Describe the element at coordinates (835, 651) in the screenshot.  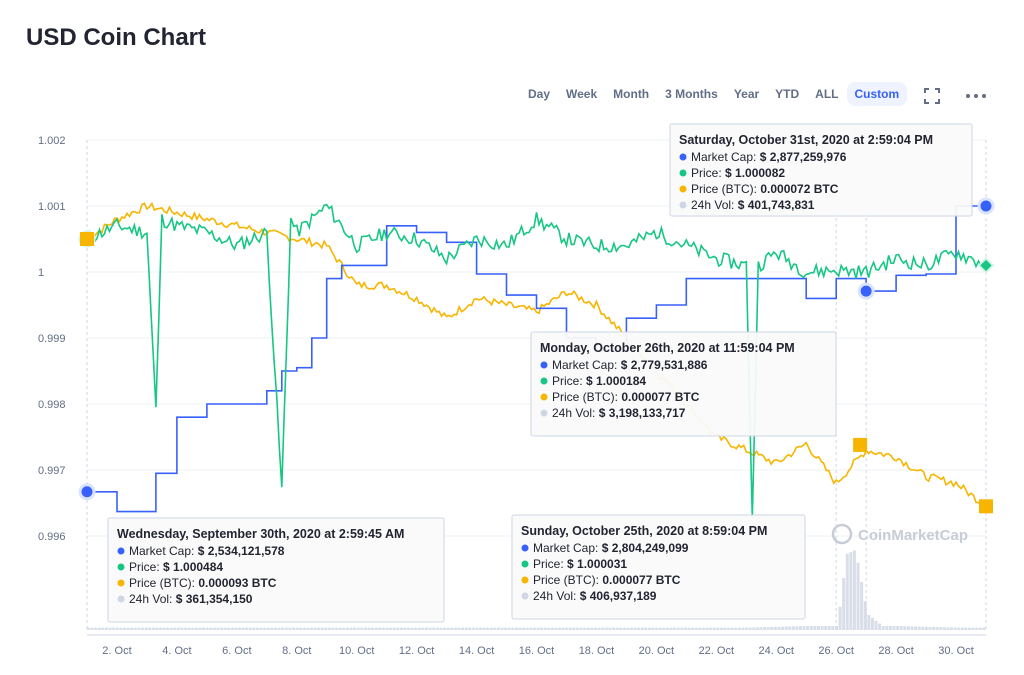
I see `x-tick-label: 26. Oct` at that location.